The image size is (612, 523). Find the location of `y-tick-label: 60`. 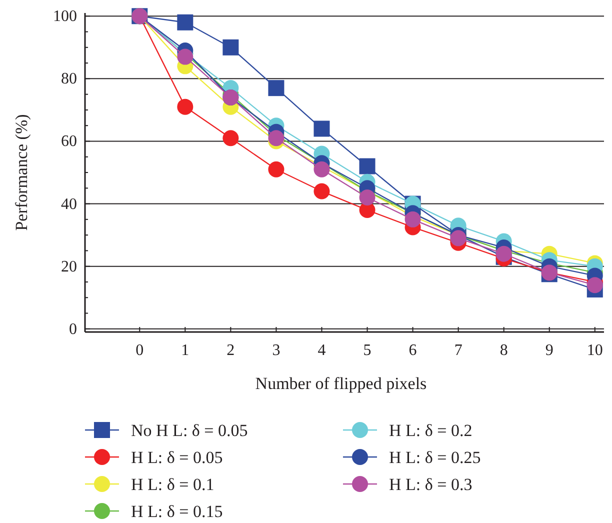

y-tick-label: 60 is located at coordinates (69, 141).